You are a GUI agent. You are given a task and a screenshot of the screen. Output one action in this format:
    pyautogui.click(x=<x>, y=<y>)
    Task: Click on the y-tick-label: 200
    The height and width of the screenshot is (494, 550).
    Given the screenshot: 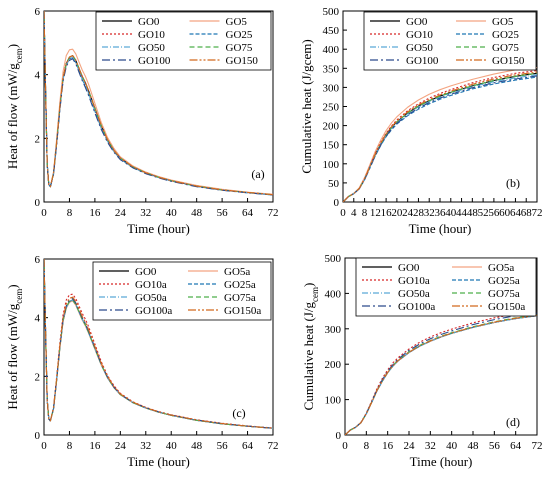 What is the action you would take?
    pyautogui.click(x=333, y=365)
    